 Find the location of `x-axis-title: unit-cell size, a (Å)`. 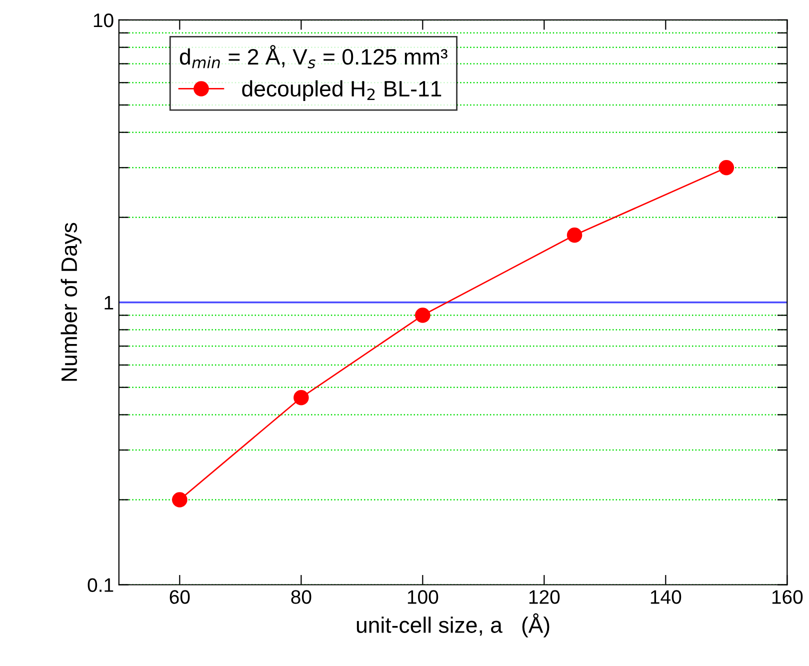

x-axis-title: unit-cell size, a (Å) is located at coordinates (453, 625).